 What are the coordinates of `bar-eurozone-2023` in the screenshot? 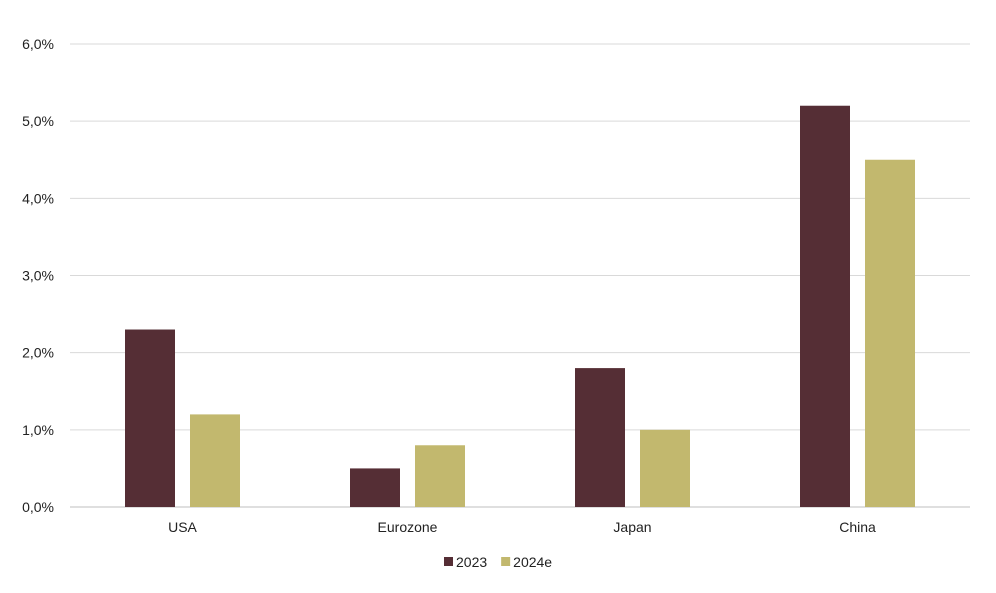 It's located at (375, 487).